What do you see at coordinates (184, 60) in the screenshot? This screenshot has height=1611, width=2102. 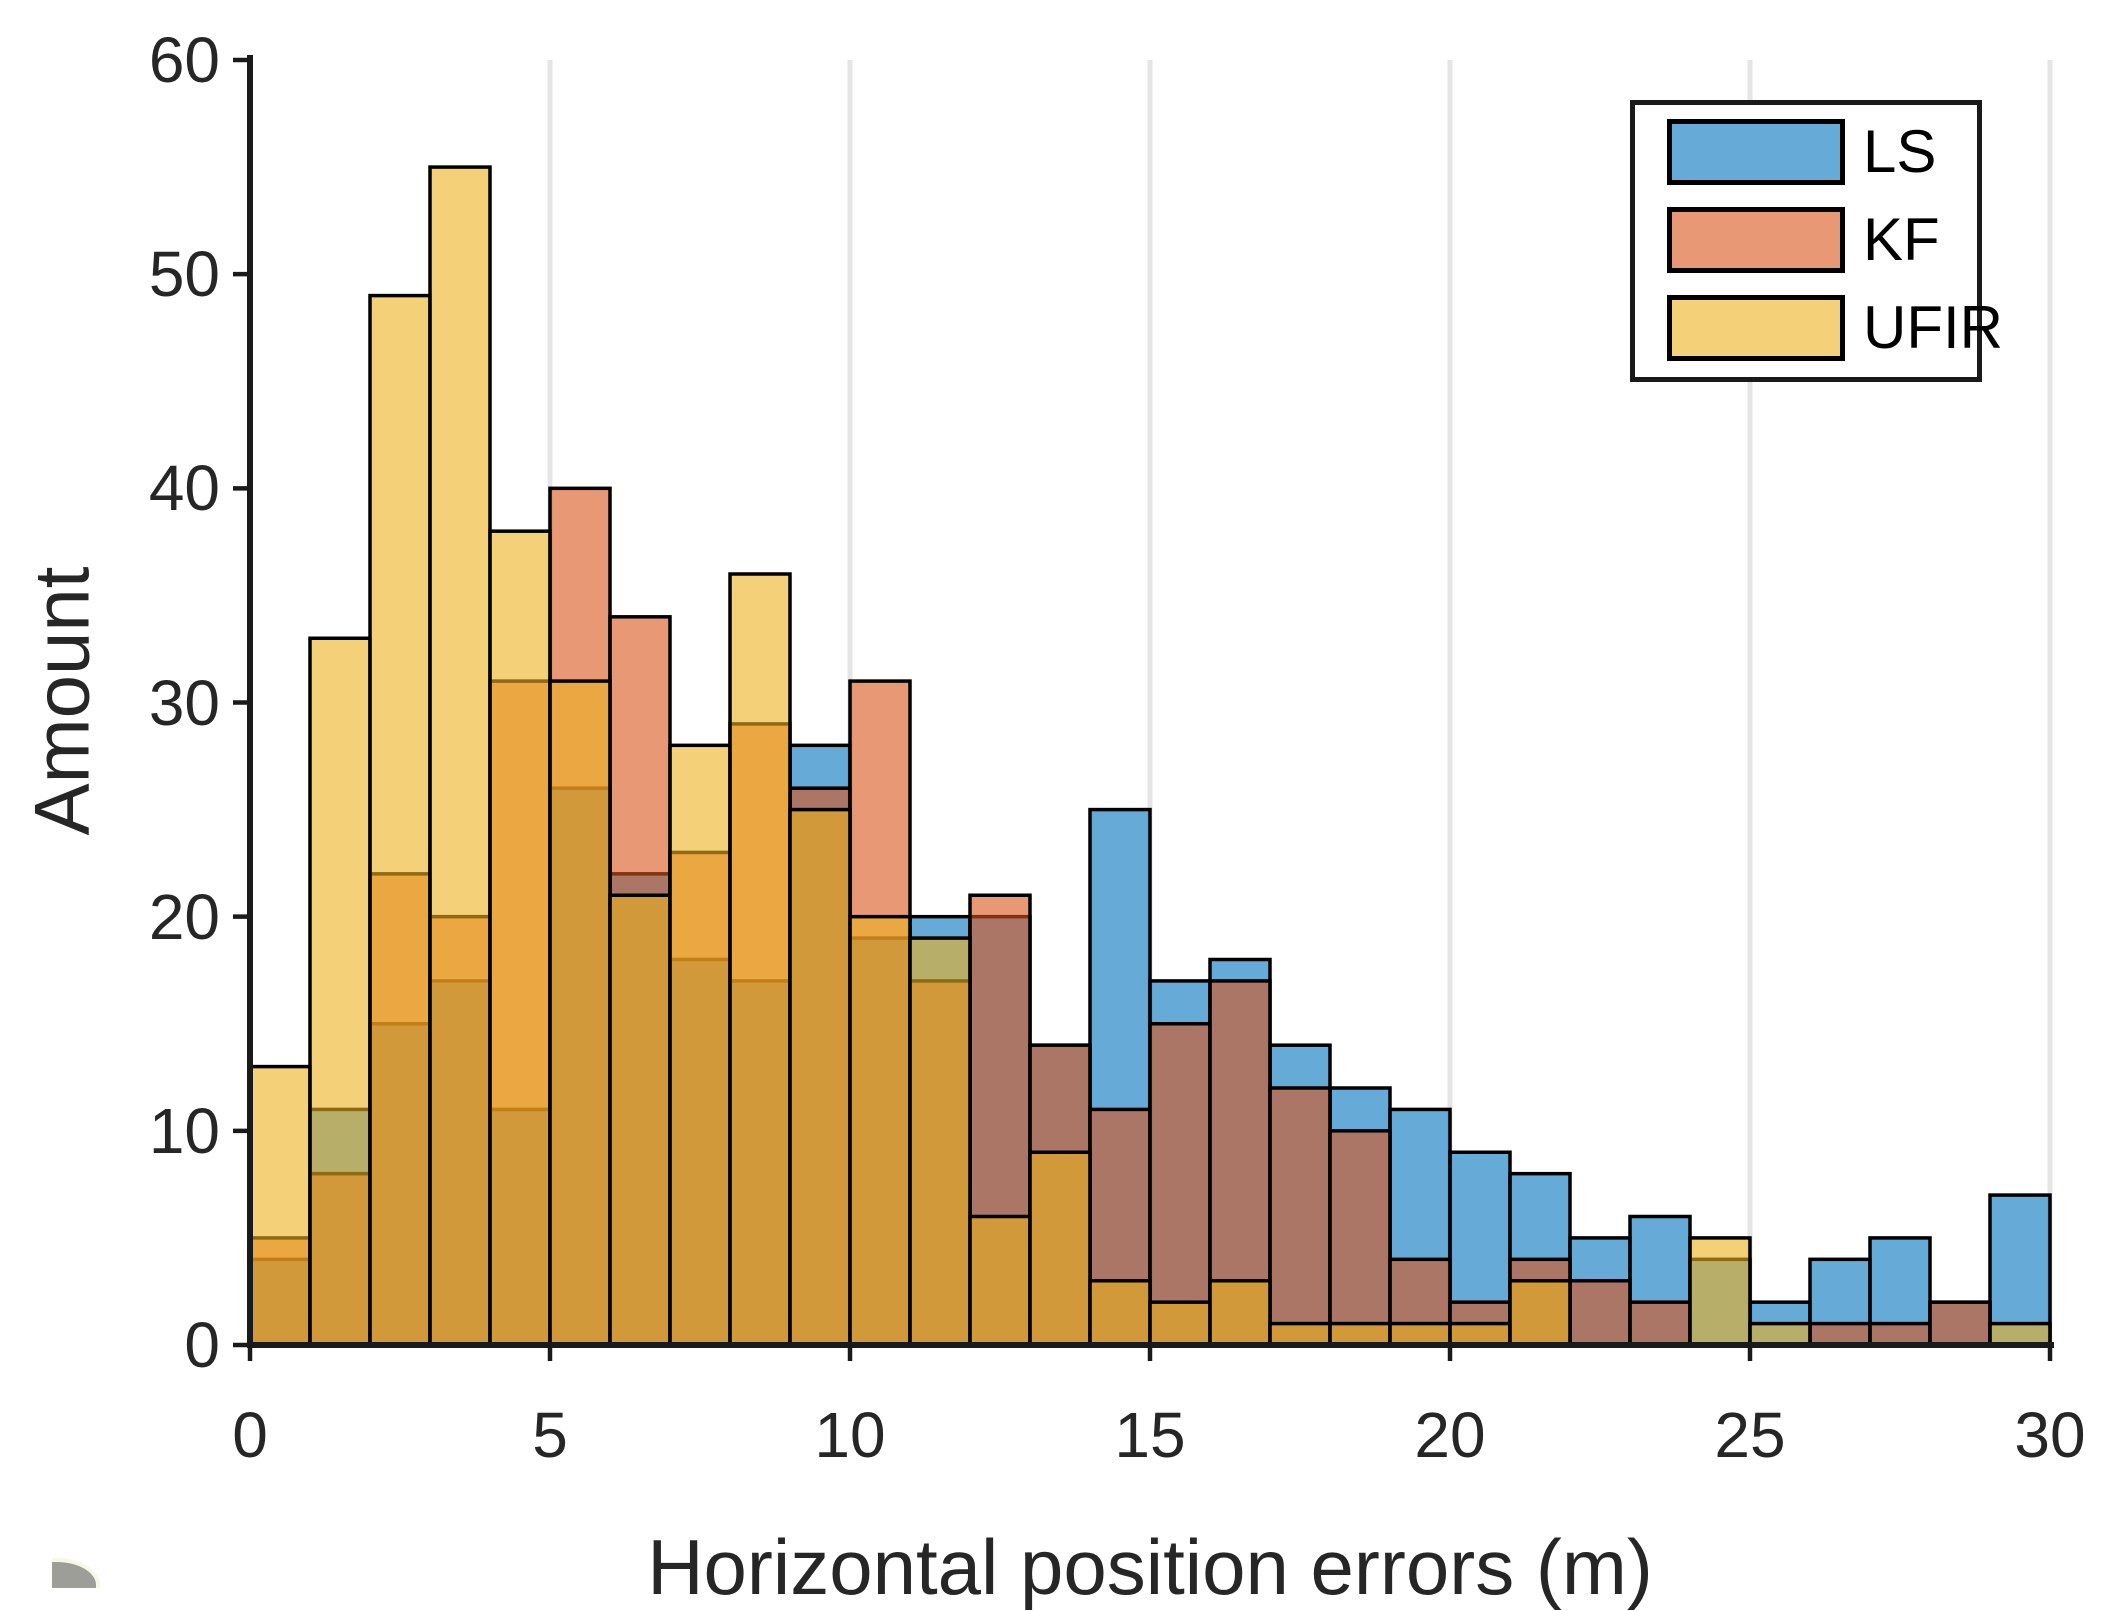 I see `y-tick-label-60: 60` at bounding box center [184, 60].